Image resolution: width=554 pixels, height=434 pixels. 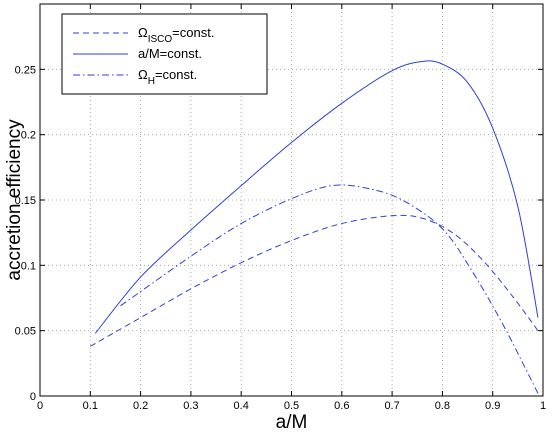 I want to click on legend-label-1: ΩISCO=const., so click(x=176, y=35).